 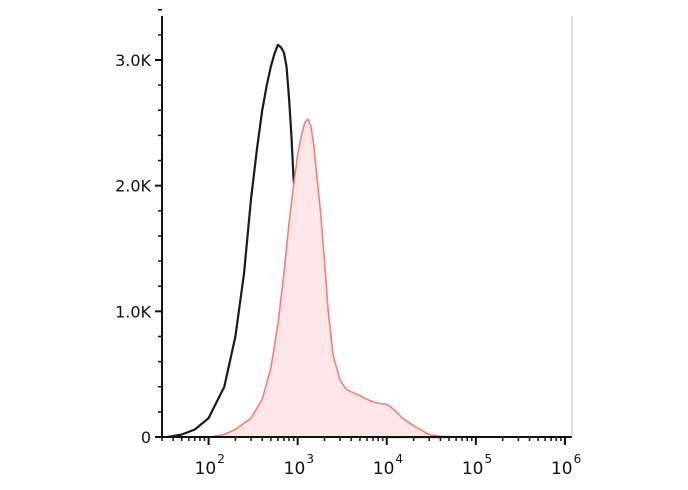 What do you see at coordinates (388, 465) in the screenshot?
I see `x-tick-label-2: 10⁴` at bounding box center [388, 465].